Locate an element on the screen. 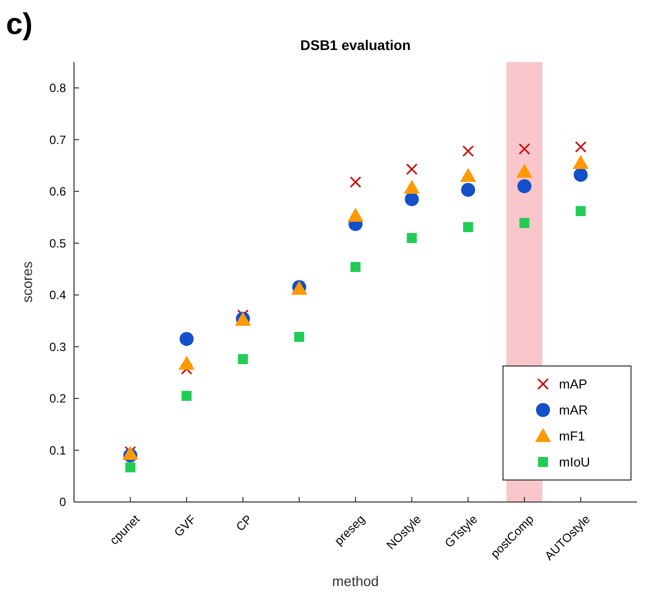  text: c) is located at coordinates (19, 24).